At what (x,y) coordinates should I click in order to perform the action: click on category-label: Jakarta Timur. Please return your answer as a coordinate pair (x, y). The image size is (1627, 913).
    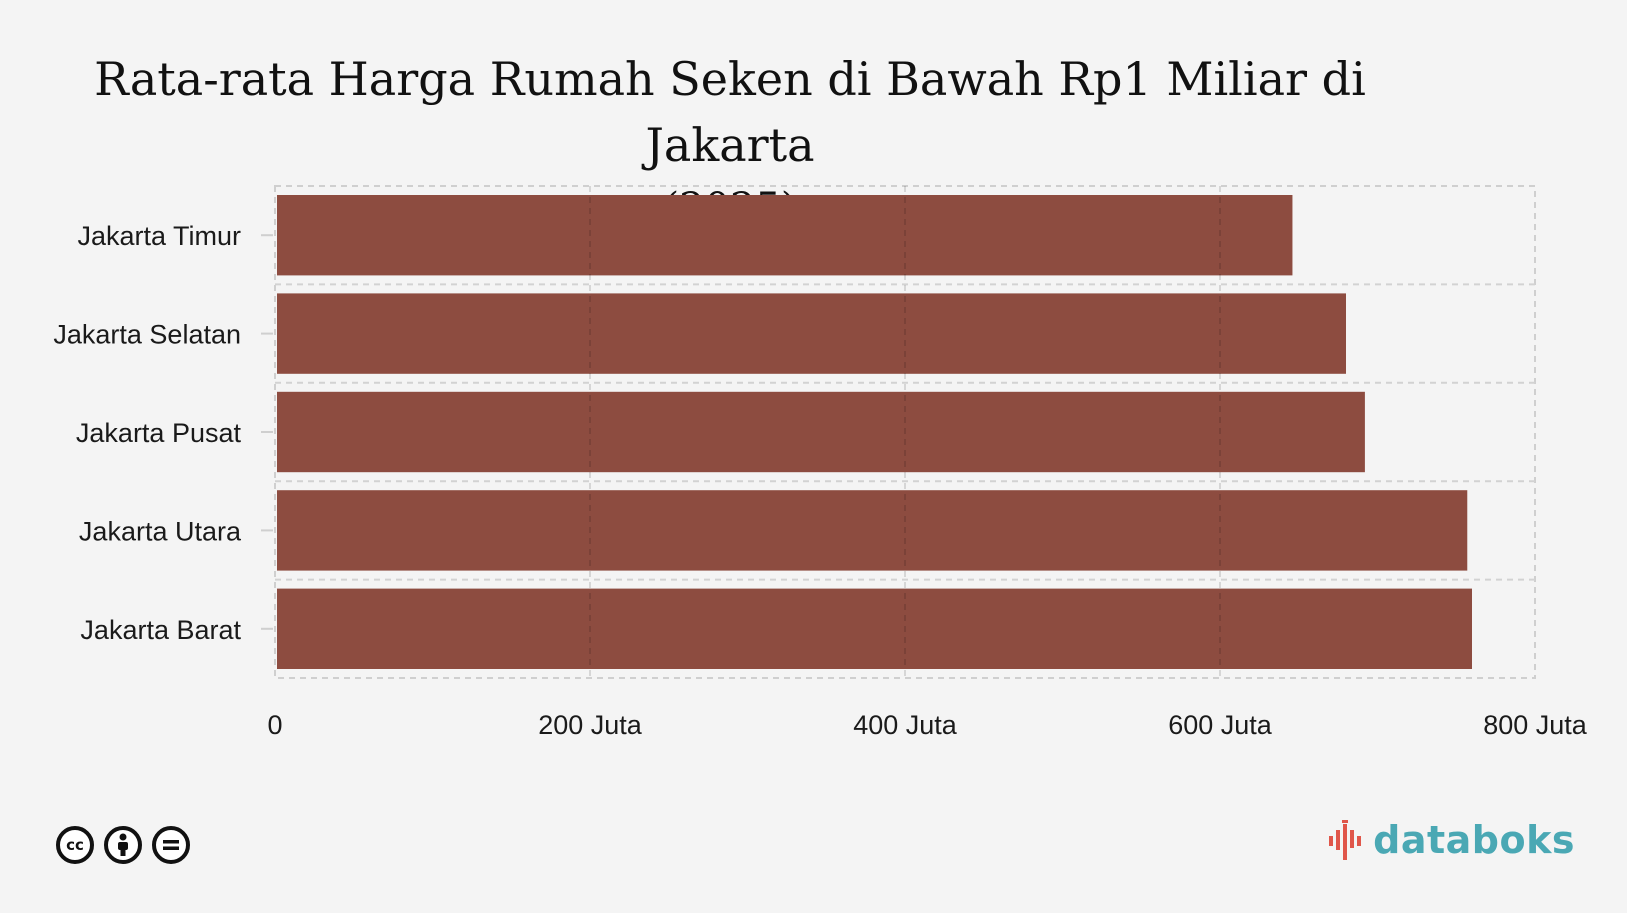
    Looking at the image, I should click on (159, 236).